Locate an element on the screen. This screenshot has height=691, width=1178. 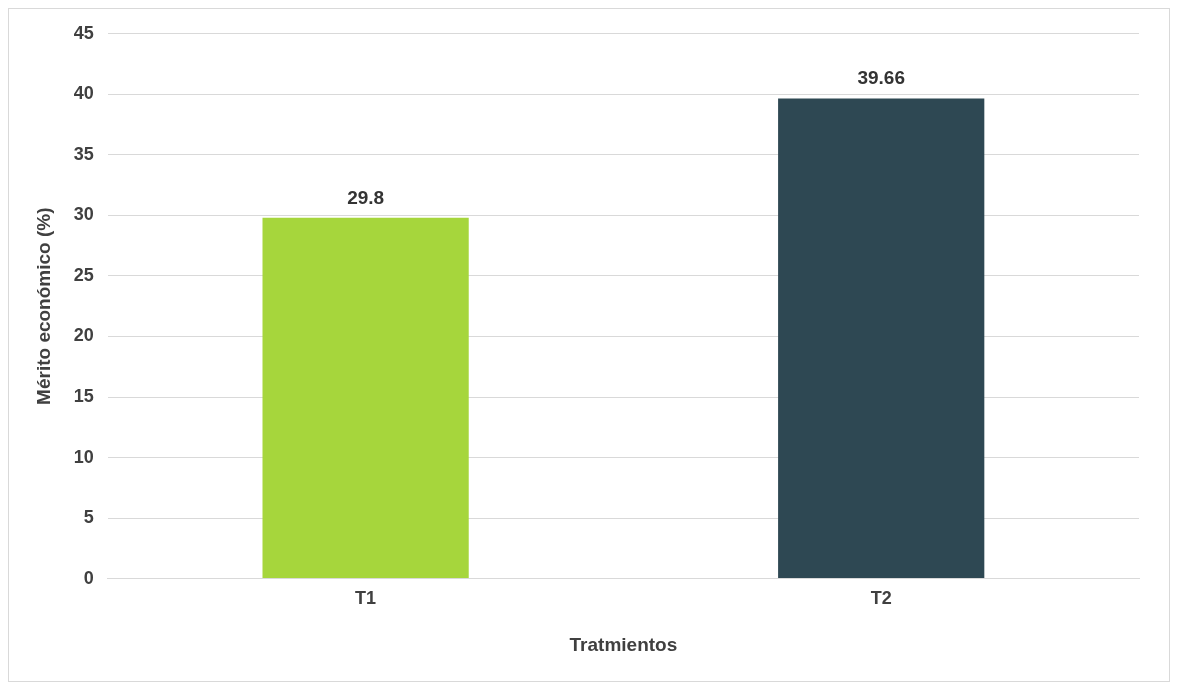
y-tick-label: 45 is located at coordinates (83, 32).